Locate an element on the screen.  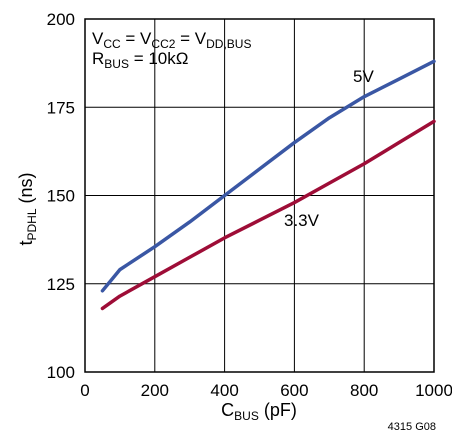
y-tick-label: 200 is located at coordinates (61, 19).